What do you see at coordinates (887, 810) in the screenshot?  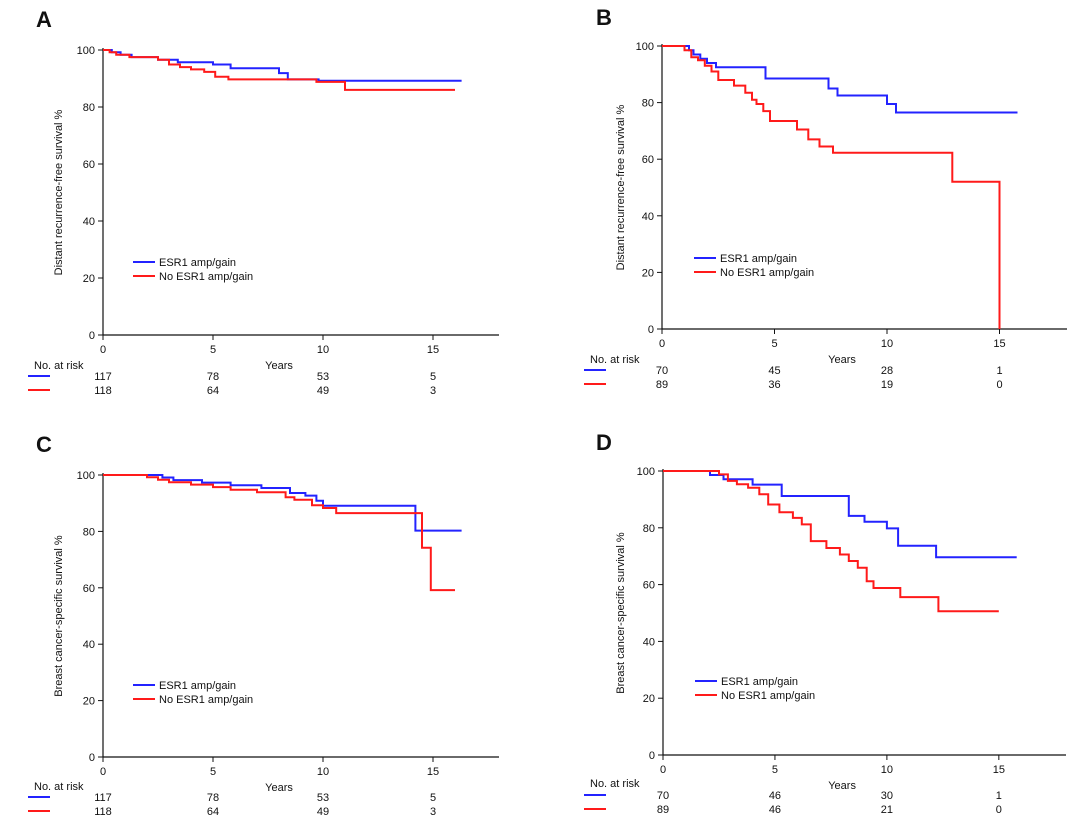 I see `risk-count: 21` at bounding box center [887, 810].